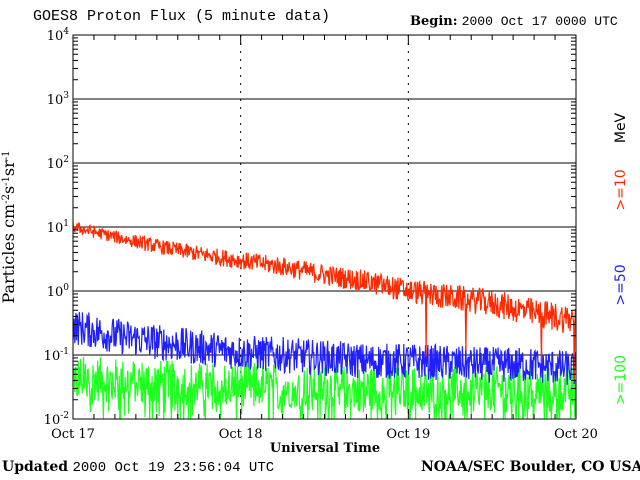 Image resolution: width=640 pixels, height=480 pixels. I want to click on x-tick-label: Oct 20, so click(576, 434).